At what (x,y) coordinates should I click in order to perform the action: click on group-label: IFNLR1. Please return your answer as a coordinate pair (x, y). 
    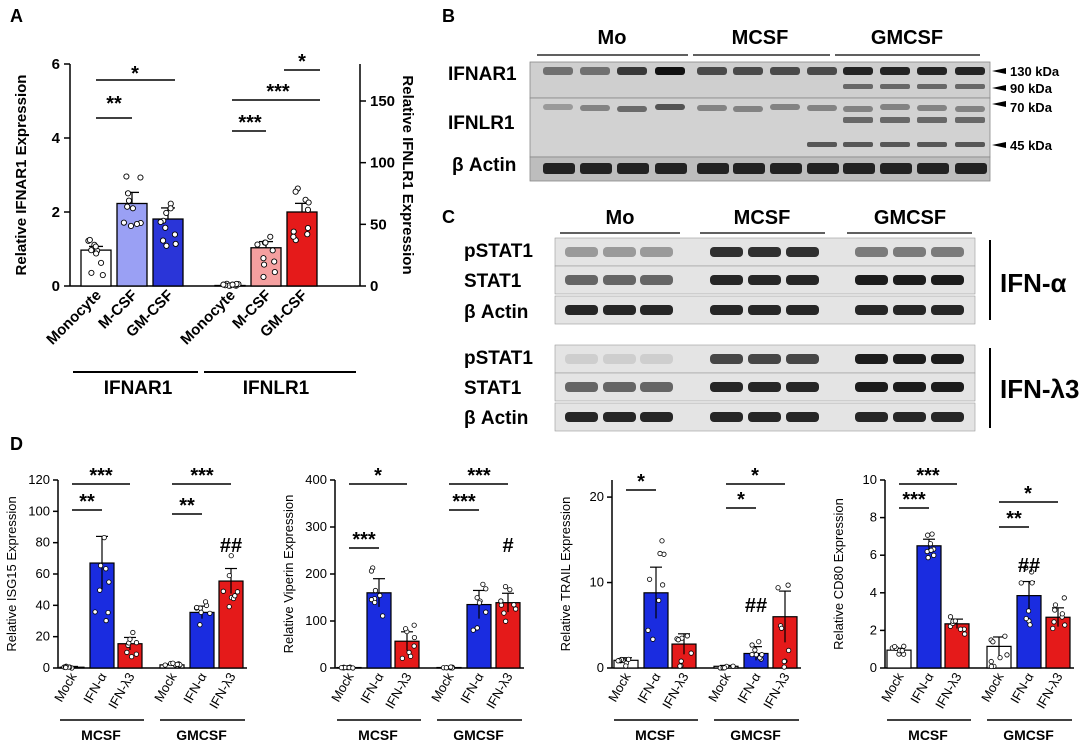
    Looking at the image, I should click on (276, 388).